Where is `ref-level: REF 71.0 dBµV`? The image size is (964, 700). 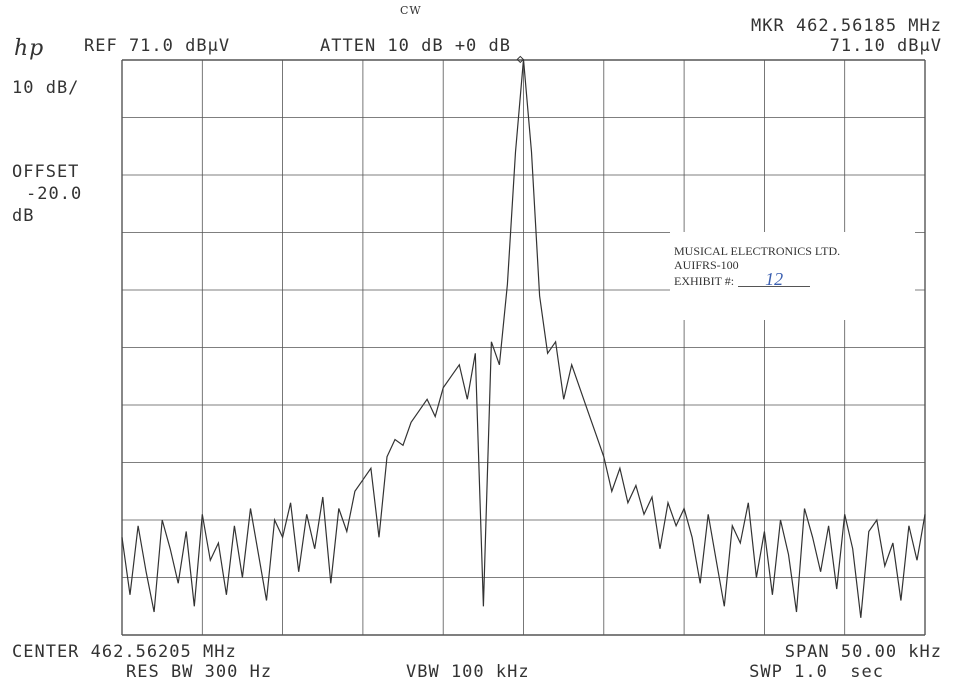
ref-level: REF 71.0 dBµV is located at coordinates (157, 46).